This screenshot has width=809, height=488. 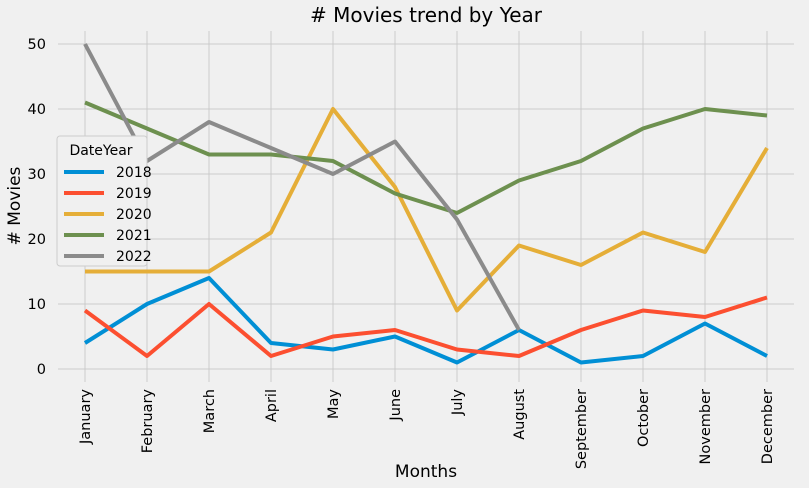 I want to click on y-axis-label: # Movies, so click(x=15, y=205).